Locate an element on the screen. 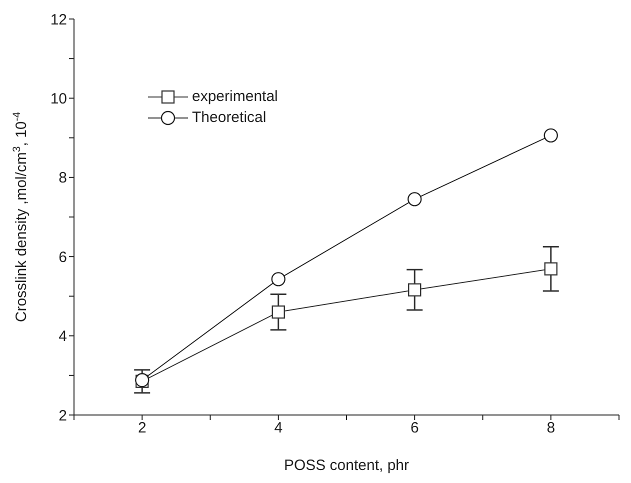  legend-label: Theoretical is located at coordinates (229, 117).